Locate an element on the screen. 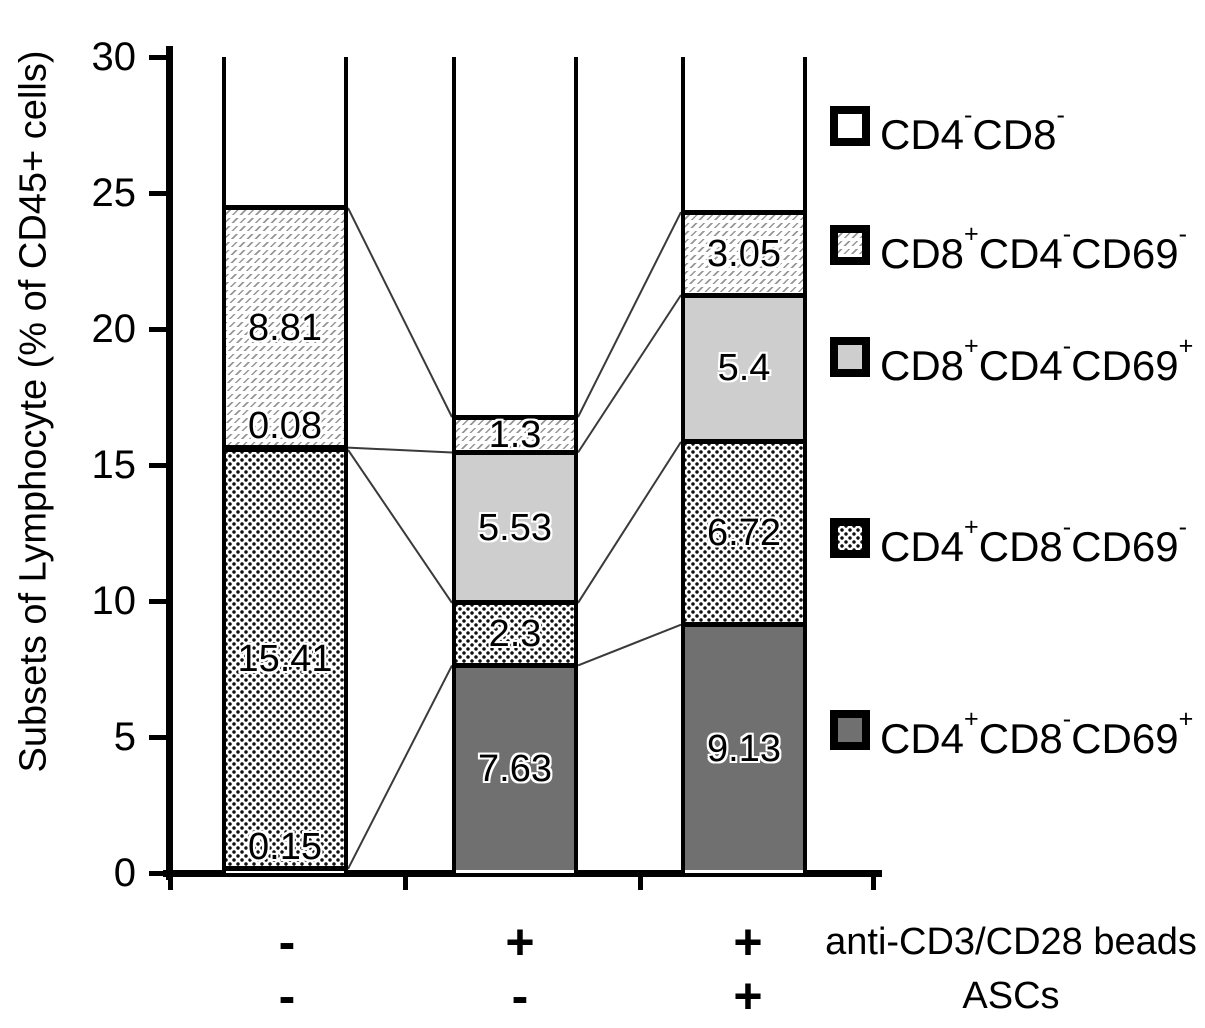 The image size is (1205, 1028). bar2-value-label: 1.3 is located at coordinates (515, 434).